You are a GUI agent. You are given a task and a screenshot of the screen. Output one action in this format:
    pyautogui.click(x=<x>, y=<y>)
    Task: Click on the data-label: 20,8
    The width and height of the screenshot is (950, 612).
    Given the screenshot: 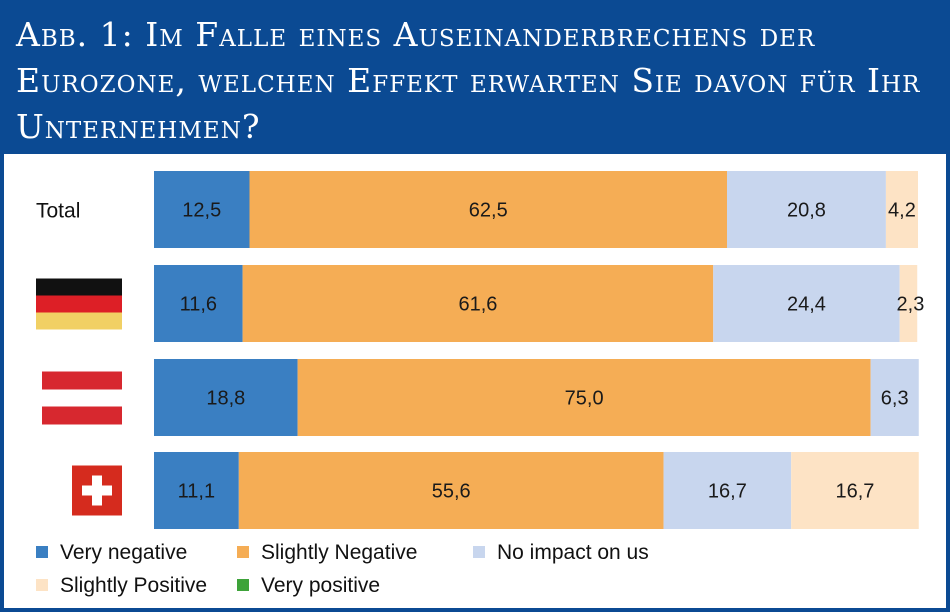 What is the action you would take?
    pyautogui.click(x=806, y=211)
    